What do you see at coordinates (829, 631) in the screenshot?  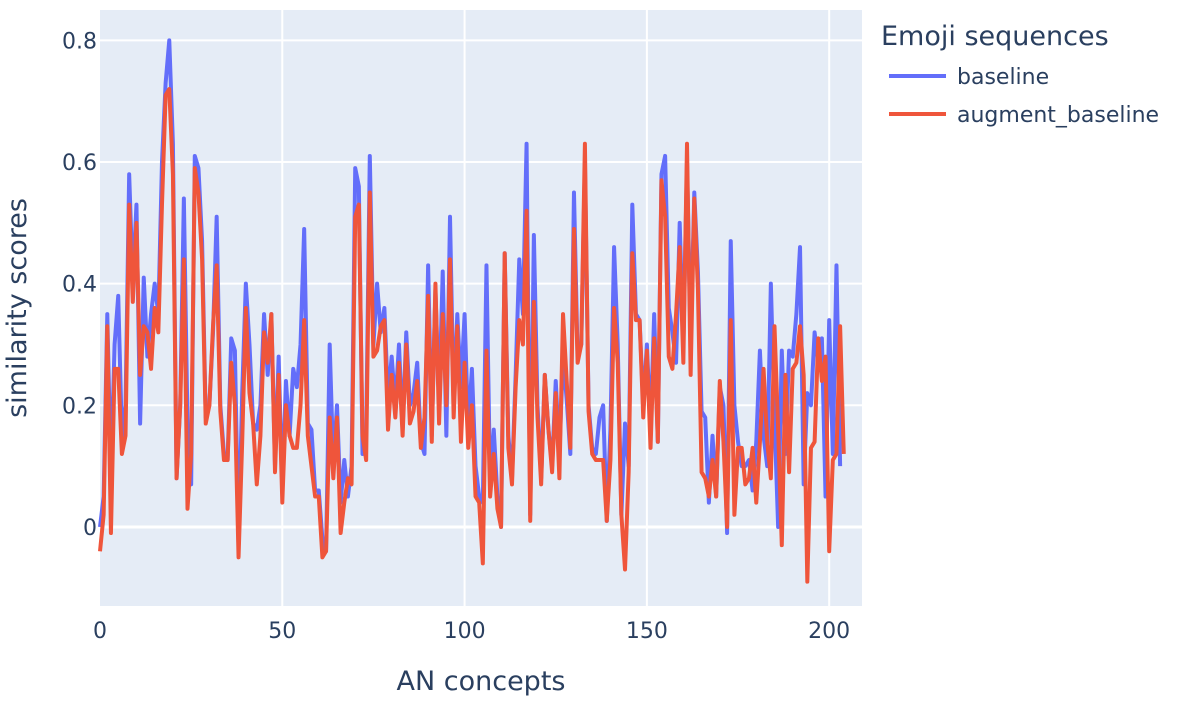 I see `x-tick-label: 200` at bounding box center [829, 631].